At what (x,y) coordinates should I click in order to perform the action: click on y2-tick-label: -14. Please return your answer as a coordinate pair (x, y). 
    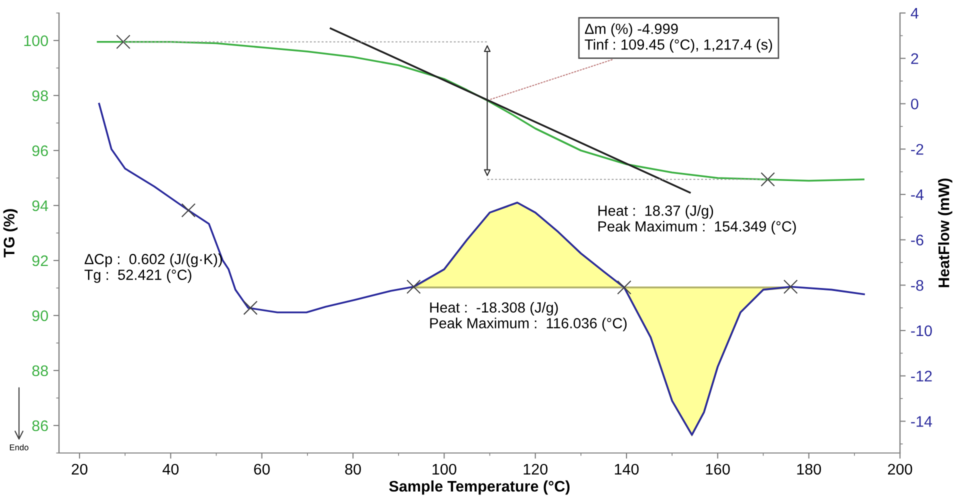
    Looking at the image, I should click on (921, 421).